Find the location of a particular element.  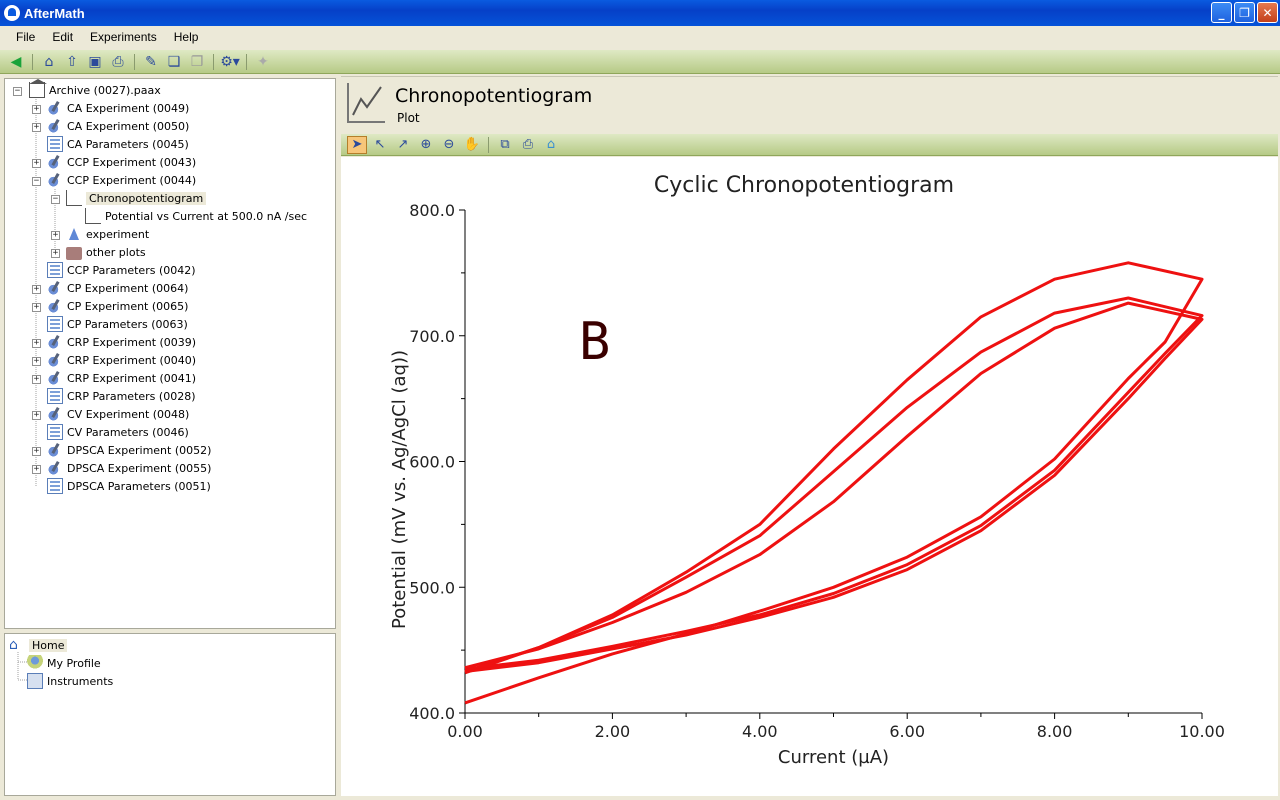

tree-label: CCP Experiment (0043) is located at coordinates (132, 162).